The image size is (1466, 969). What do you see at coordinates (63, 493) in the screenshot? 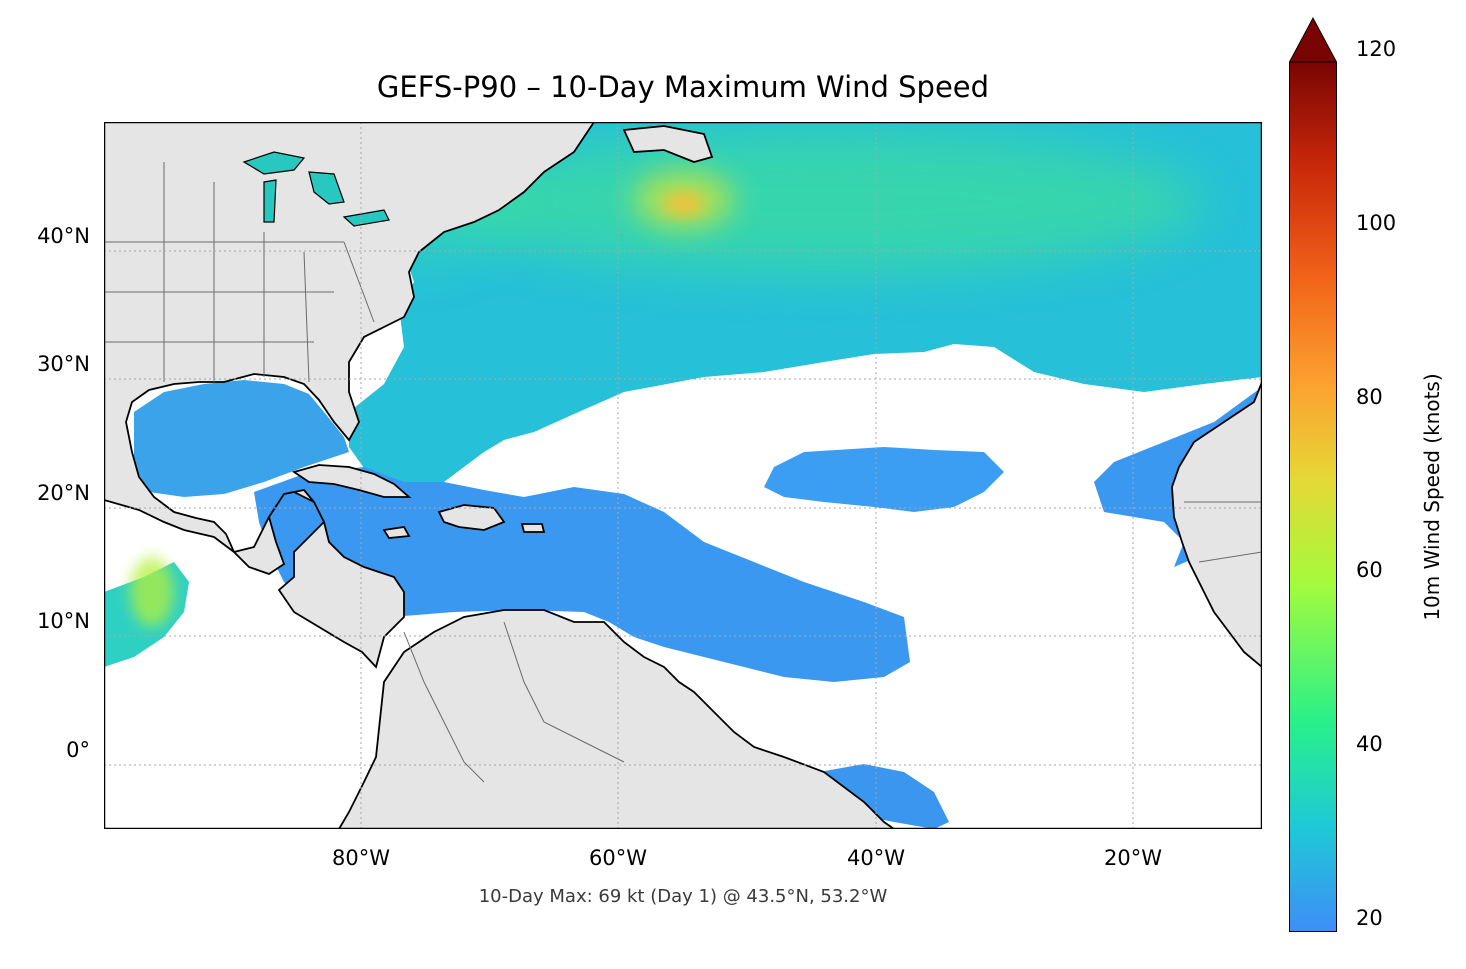
I see `lat-tick-label: 20°N` at bounding box center [63, 493].